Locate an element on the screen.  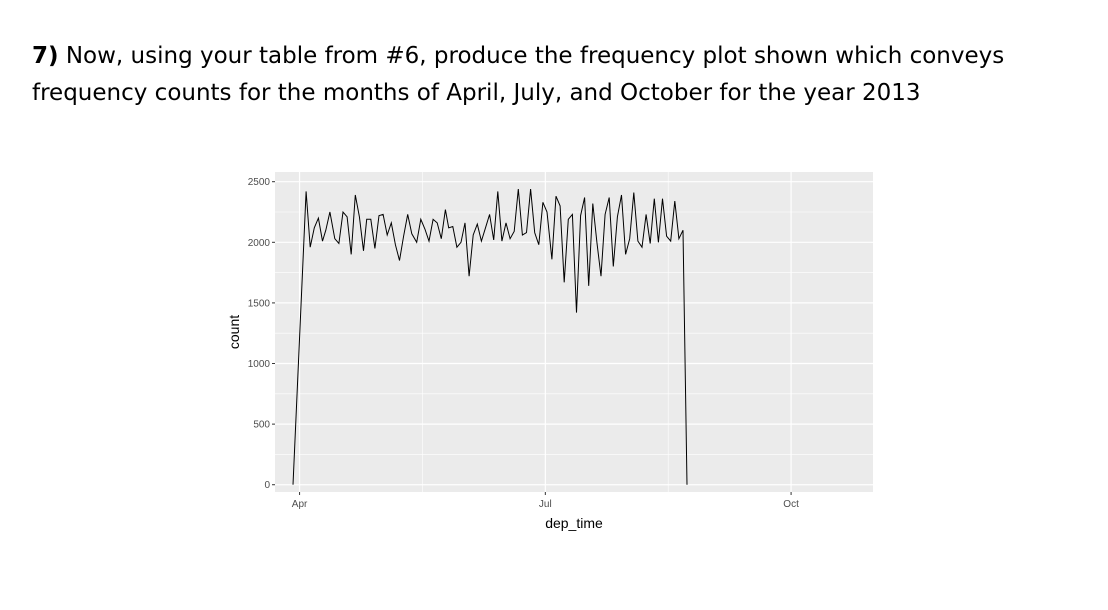
y-tick-label: 2000 is located at coordinates (259, 243).